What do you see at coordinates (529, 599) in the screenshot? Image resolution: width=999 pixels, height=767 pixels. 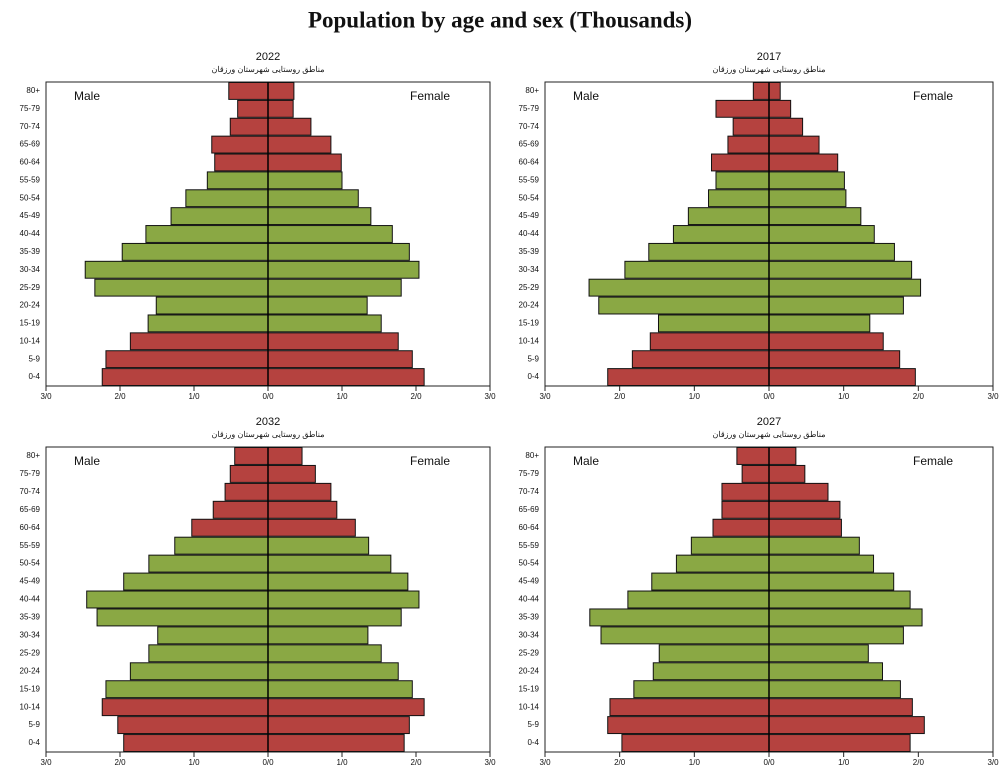 I see `y-tick-label: 40-44` at bounding box center [529, 599].